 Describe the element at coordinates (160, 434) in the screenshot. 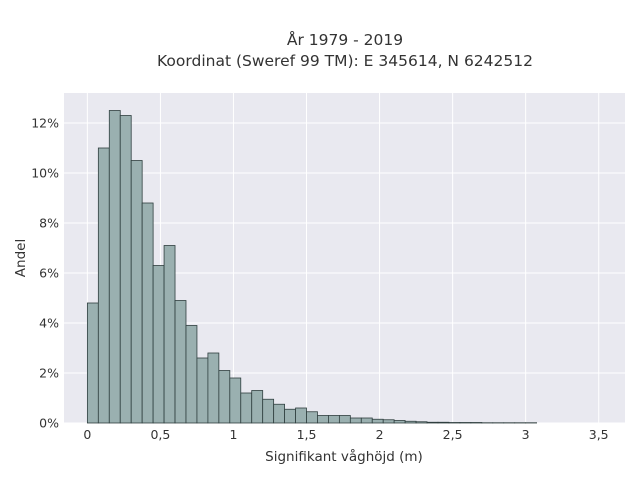

I see `x-tick-label: 0,5` at that location.